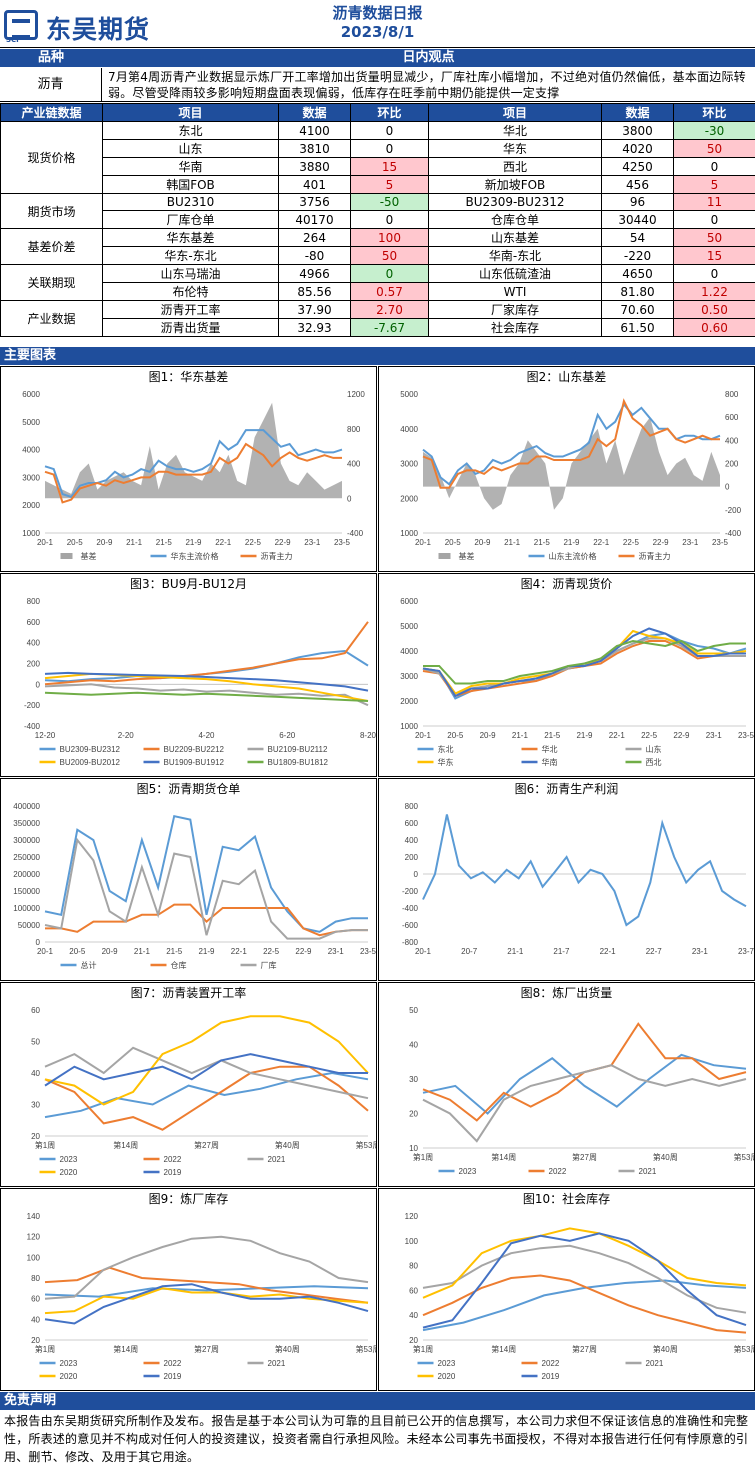 This screenshot has width=755, height=1479. What do you see at coordinates (648, 1171) in the screenshot?
I see `legend-label: 2021` at bounding box center [648, 1171].